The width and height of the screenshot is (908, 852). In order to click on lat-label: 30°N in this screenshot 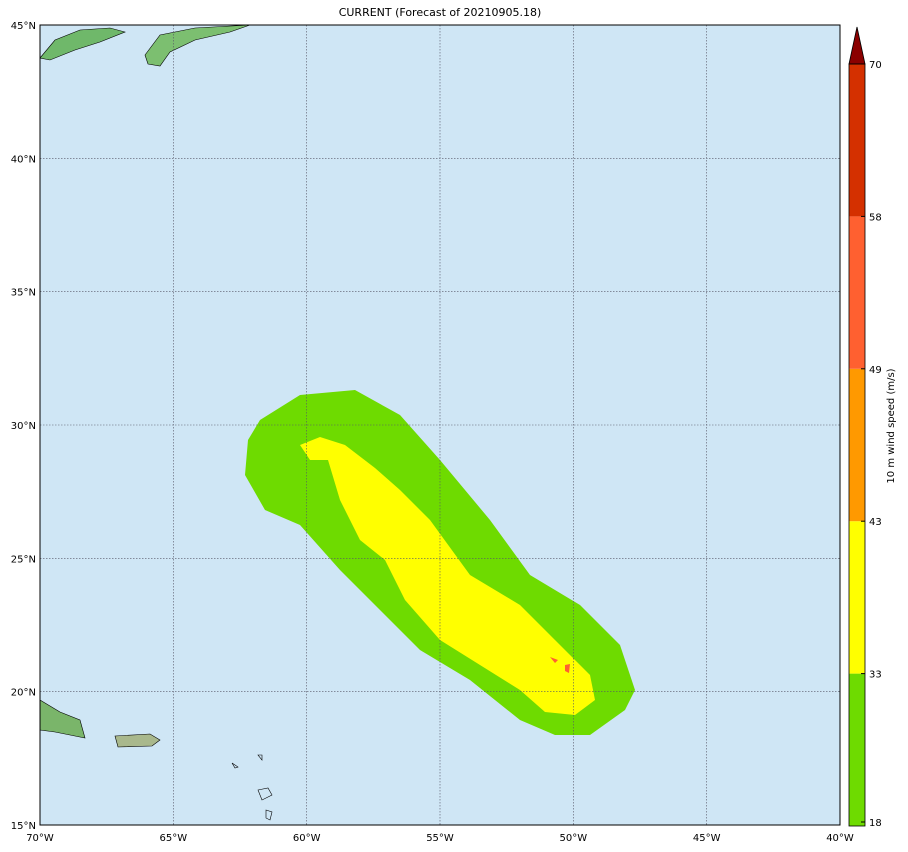, I will do `click(23, 426)`.